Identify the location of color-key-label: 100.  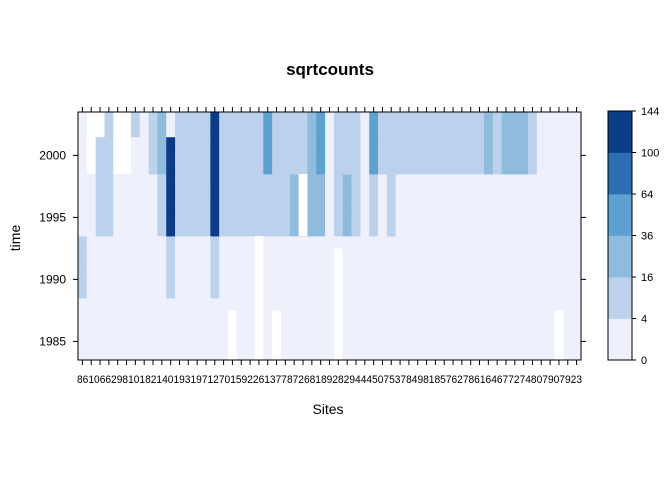
(650, 154).